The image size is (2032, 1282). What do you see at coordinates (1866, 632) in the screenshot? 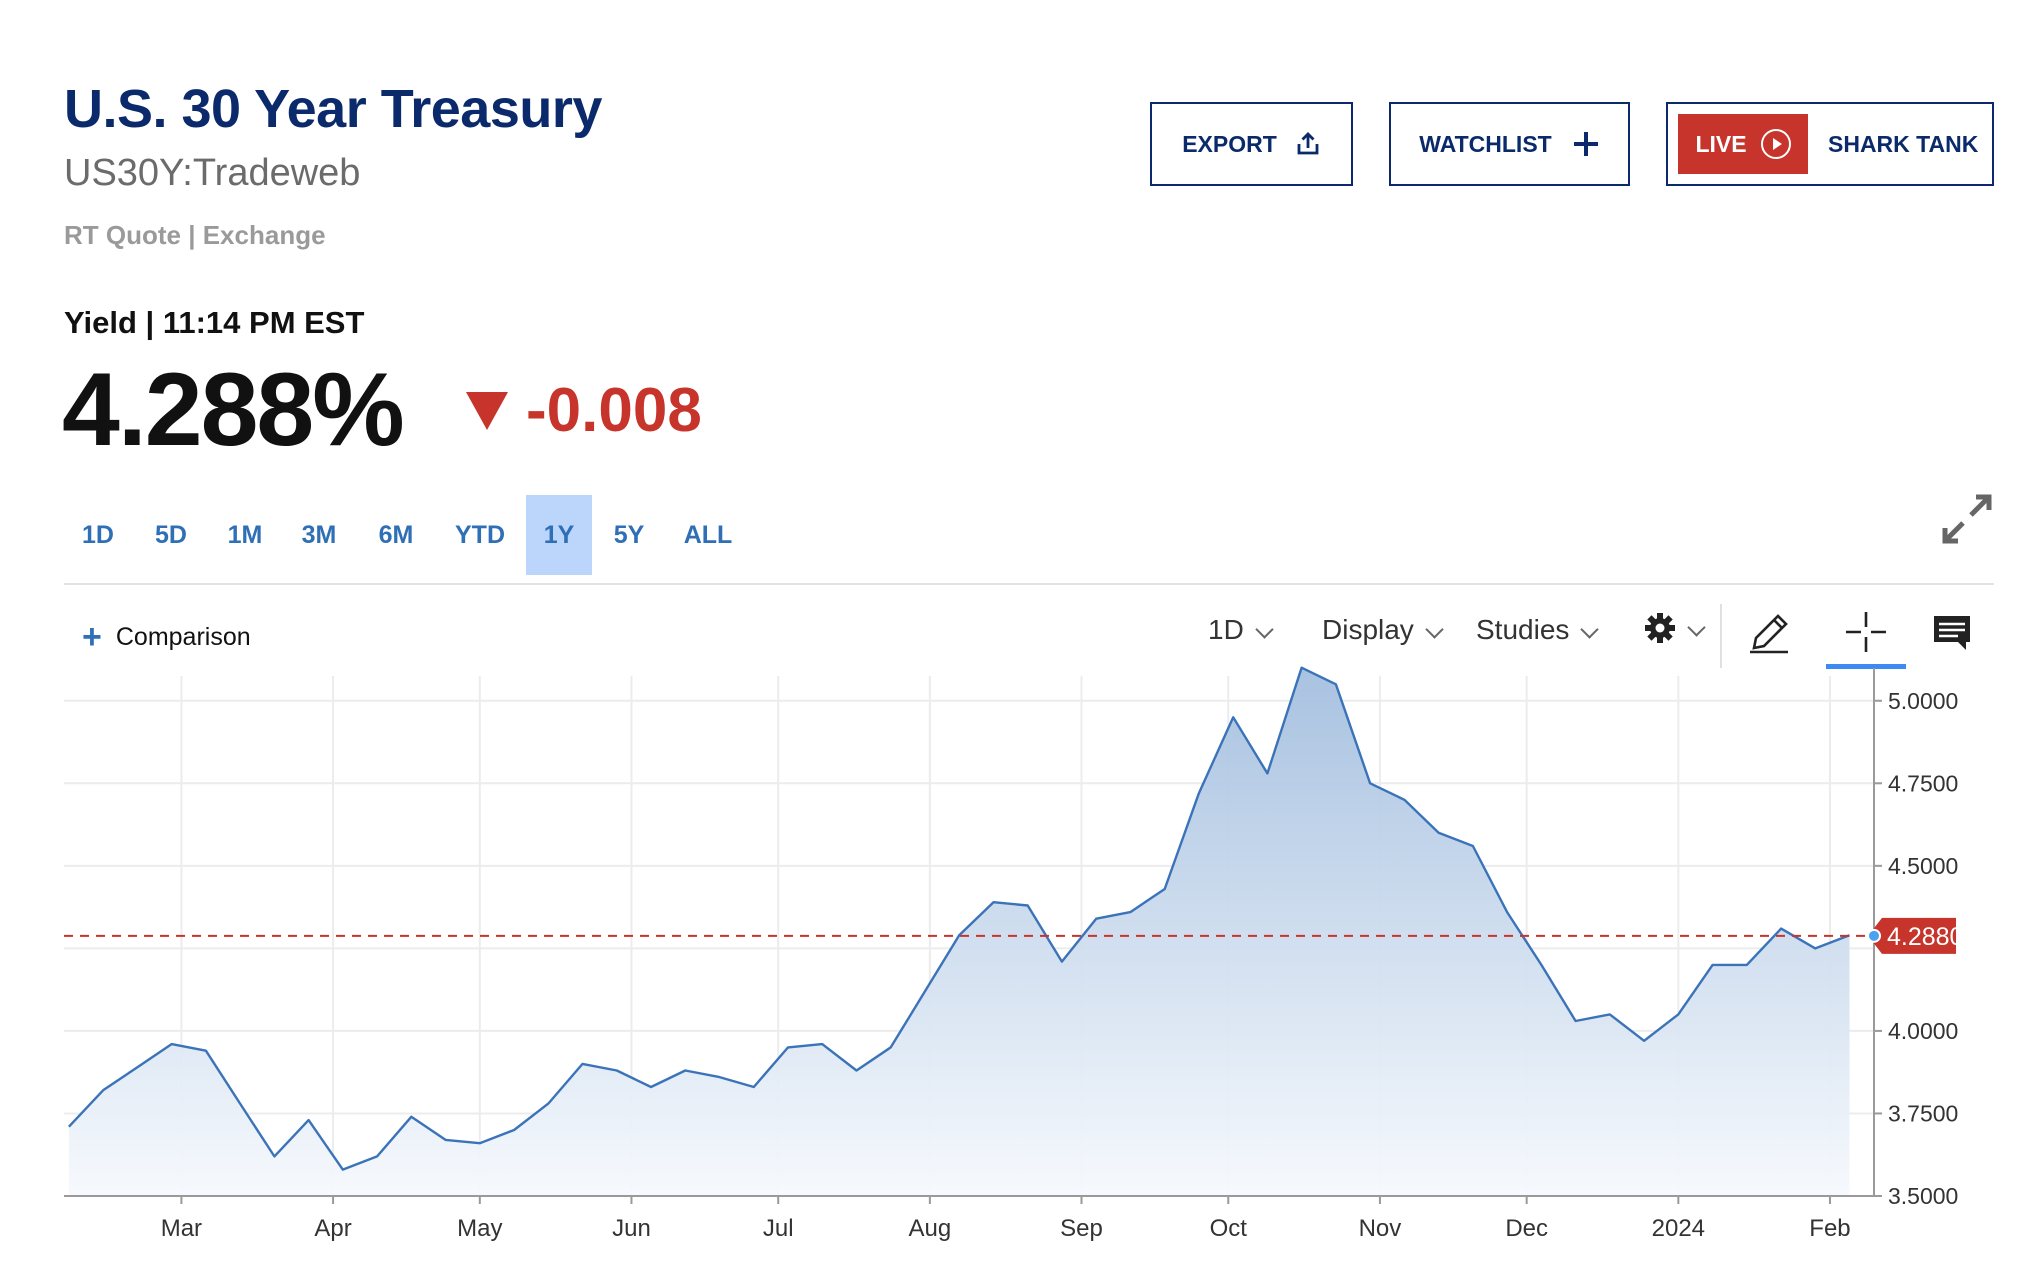
I see `crosshair-icon` at bounding box center [1866, 632].